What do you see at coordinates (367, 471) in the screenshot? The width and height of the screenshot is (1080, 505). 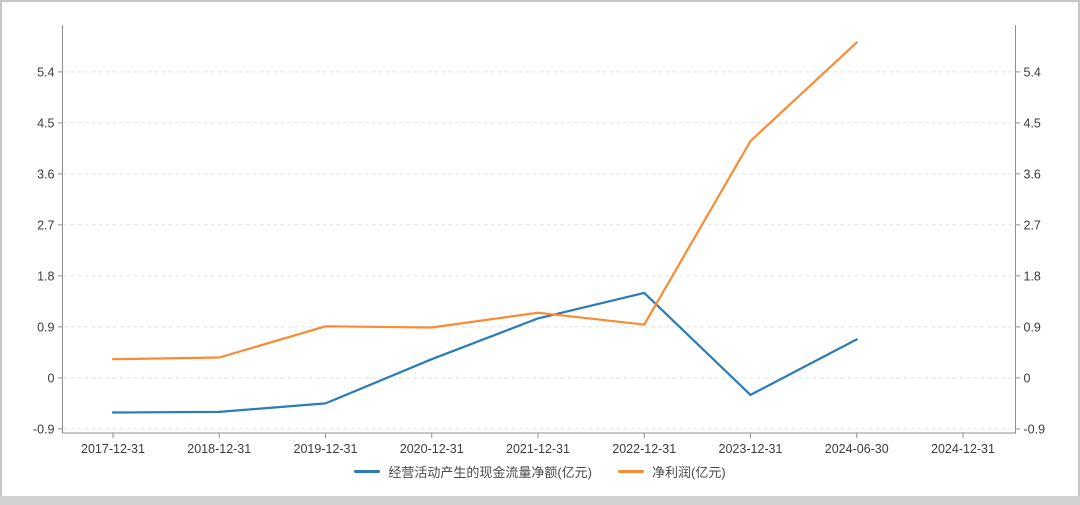 I see `cash-flow-line-swatch` at bounding box center [367, 471].